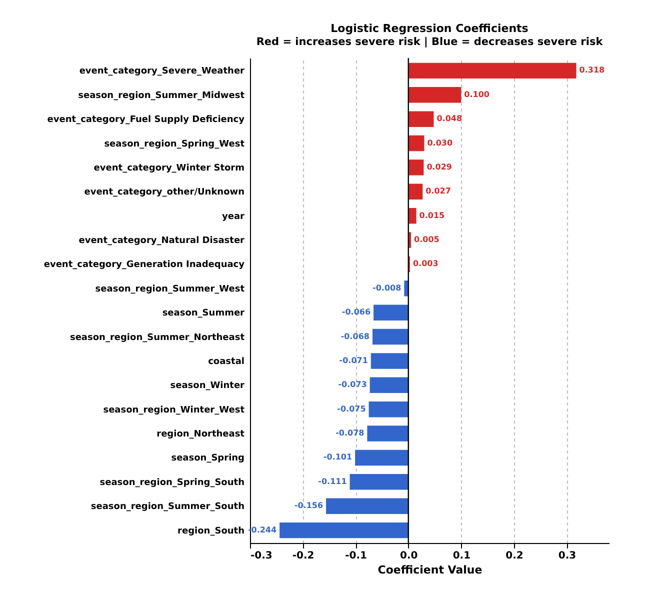 The image size is (652, 592). Describe the element at coordinates (439, 167) in the screenshot. I see `data-label: 0.029` at that location.